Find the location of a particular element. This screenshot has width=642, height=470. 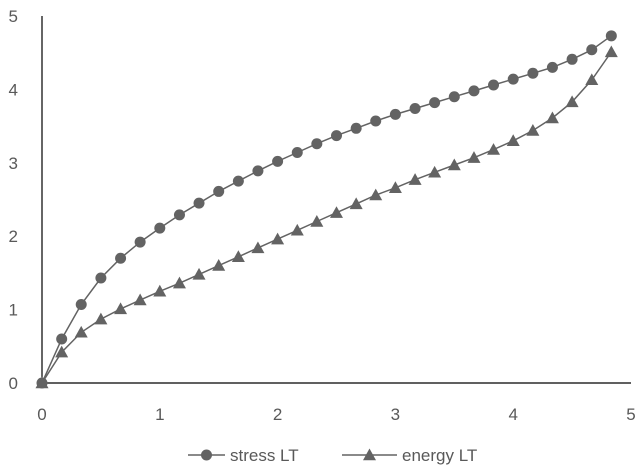

legend-item: energy LT is located at coordinates (409, 455).